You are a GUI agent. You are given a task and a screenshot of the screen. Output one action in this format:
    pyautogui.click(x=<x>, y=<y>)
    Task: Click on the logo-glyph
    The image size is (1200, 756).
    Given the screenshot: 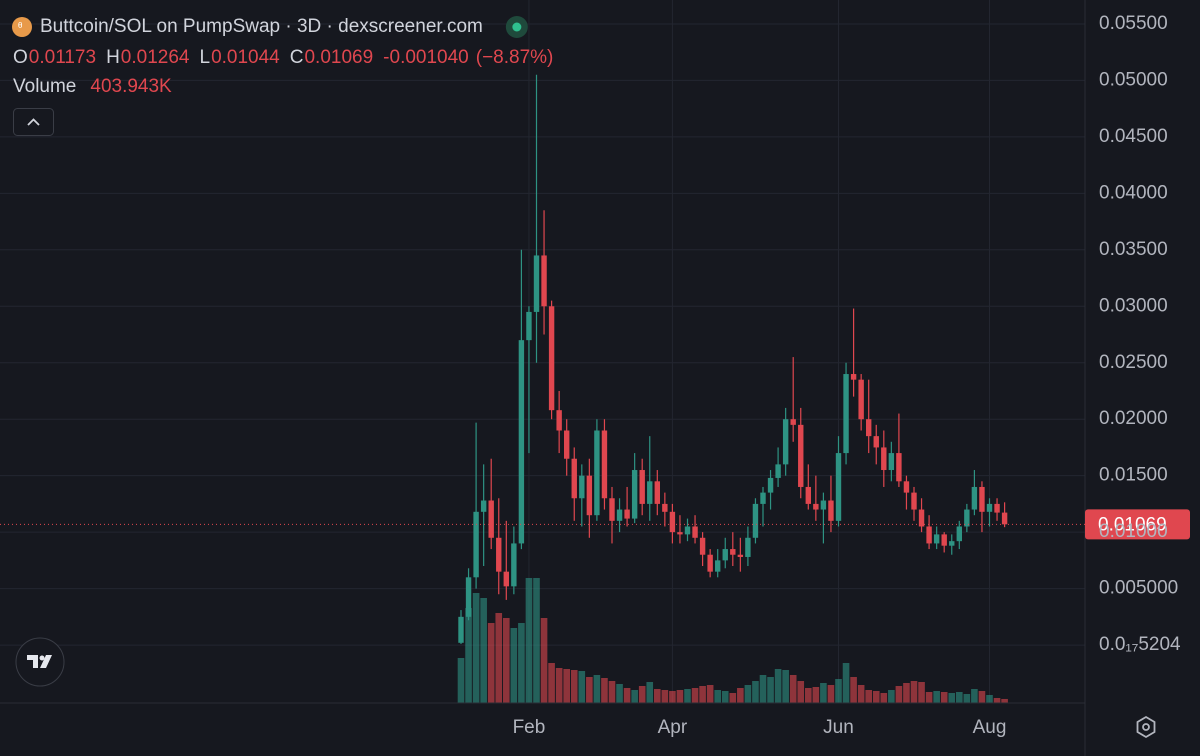 What is the action you would take?
    pyautogui.click(x=39, y=661)
    